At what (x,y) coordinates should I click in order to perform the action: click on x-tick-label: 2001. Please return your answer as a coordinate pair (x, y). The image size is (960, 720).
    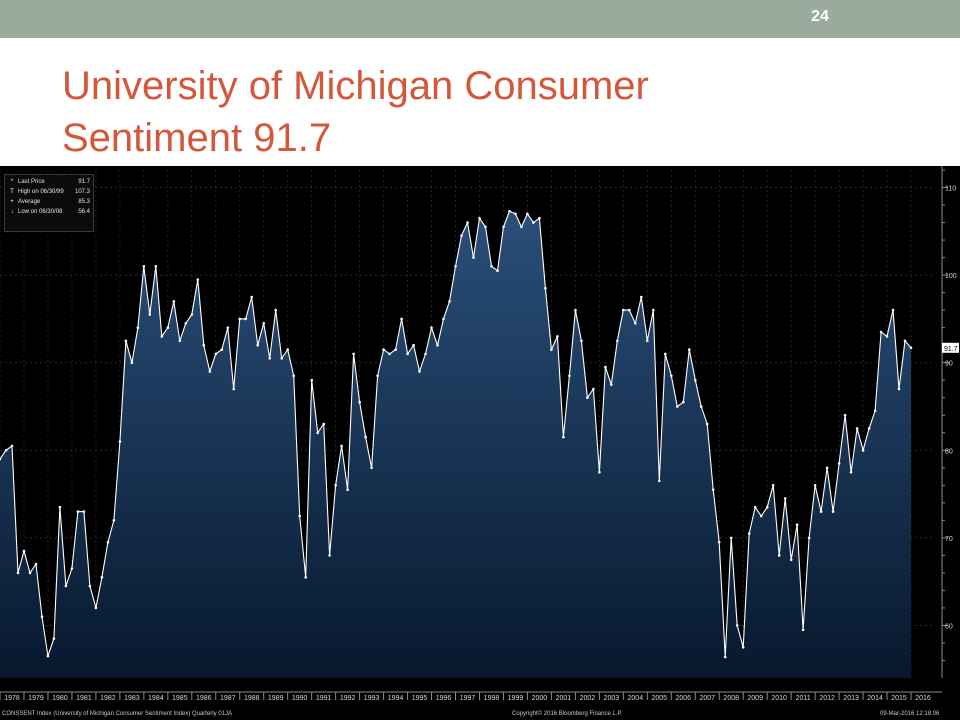
    Looking at the image, I should click on (564, 698).